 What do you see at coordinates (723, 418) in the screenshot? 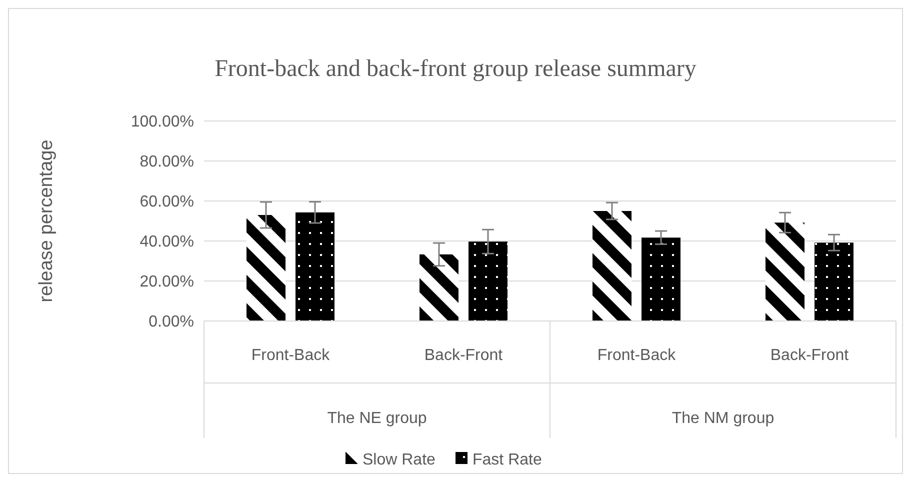
I see `text: The NM group` at bounding box center [723, 418].